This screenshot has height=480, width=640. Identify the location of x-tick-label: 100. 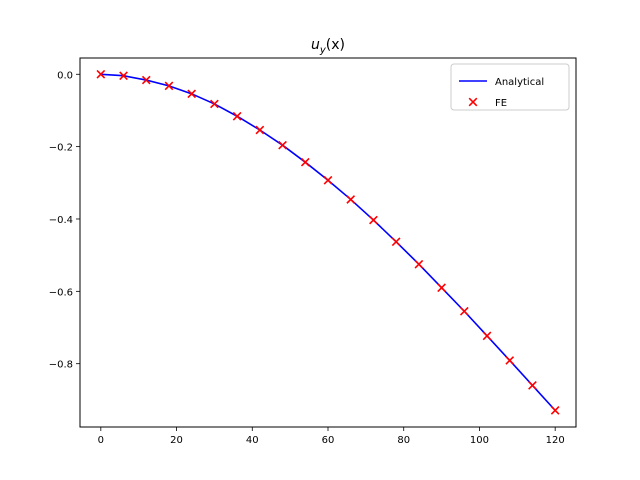
(479, 440).